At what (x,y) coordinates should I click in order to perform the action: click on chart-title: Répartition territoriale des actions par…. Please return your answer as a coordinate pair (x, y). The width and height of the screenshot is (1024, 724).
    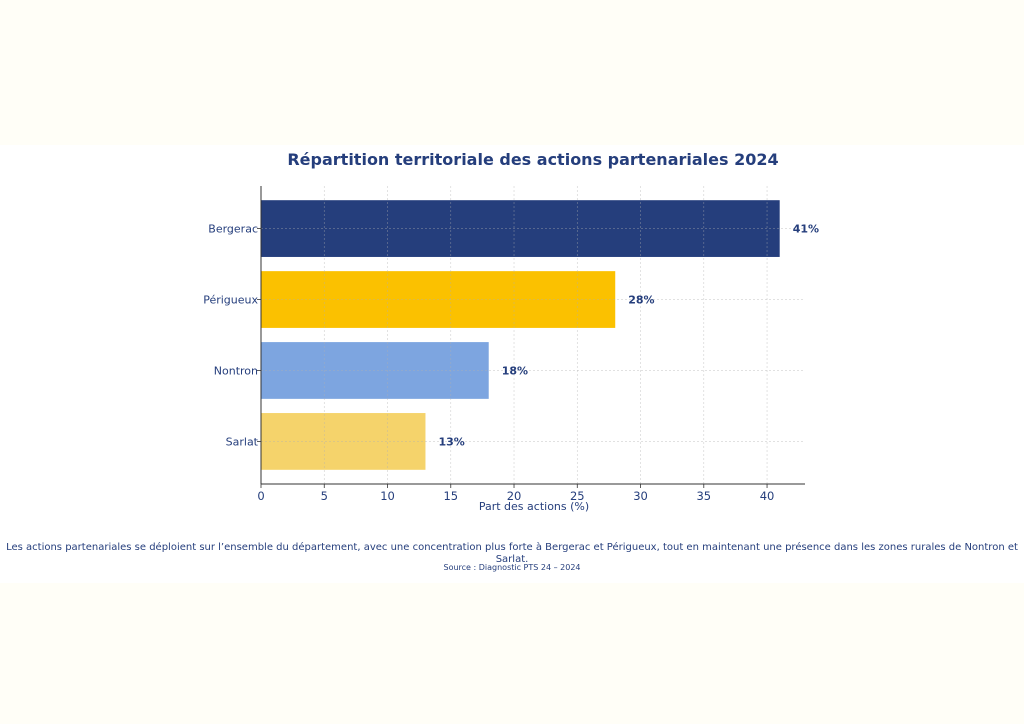
    Looking at the image, I should click on (533, 159).